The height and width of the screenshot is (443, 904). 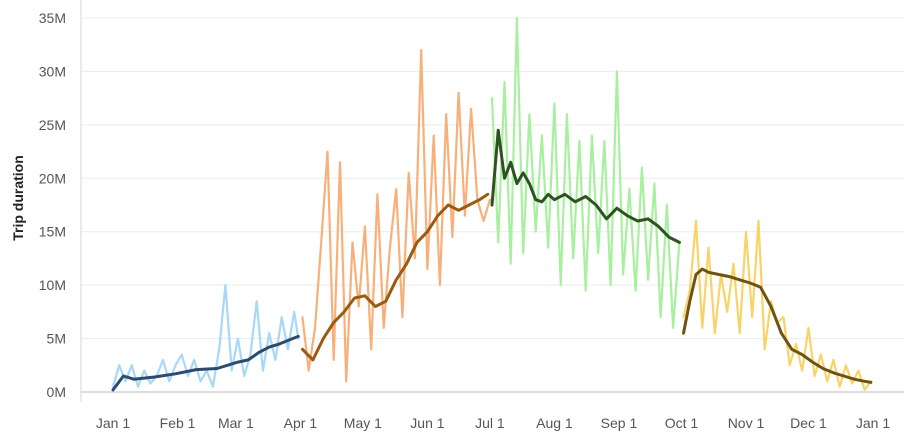 What do you see at coordinates (301, 423) in the screenshot?
I see `x-tick-label: Apr 1` at bounding box center [301, 423].